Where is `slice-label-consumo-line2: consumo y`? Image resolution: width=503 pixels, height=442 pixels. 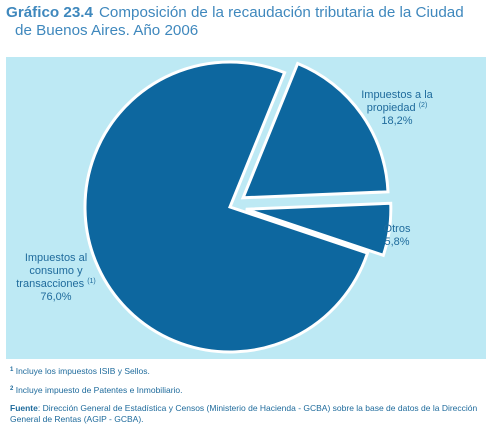 slice-label-consumo-line2: consumo y is located at coordinates (56, 271).